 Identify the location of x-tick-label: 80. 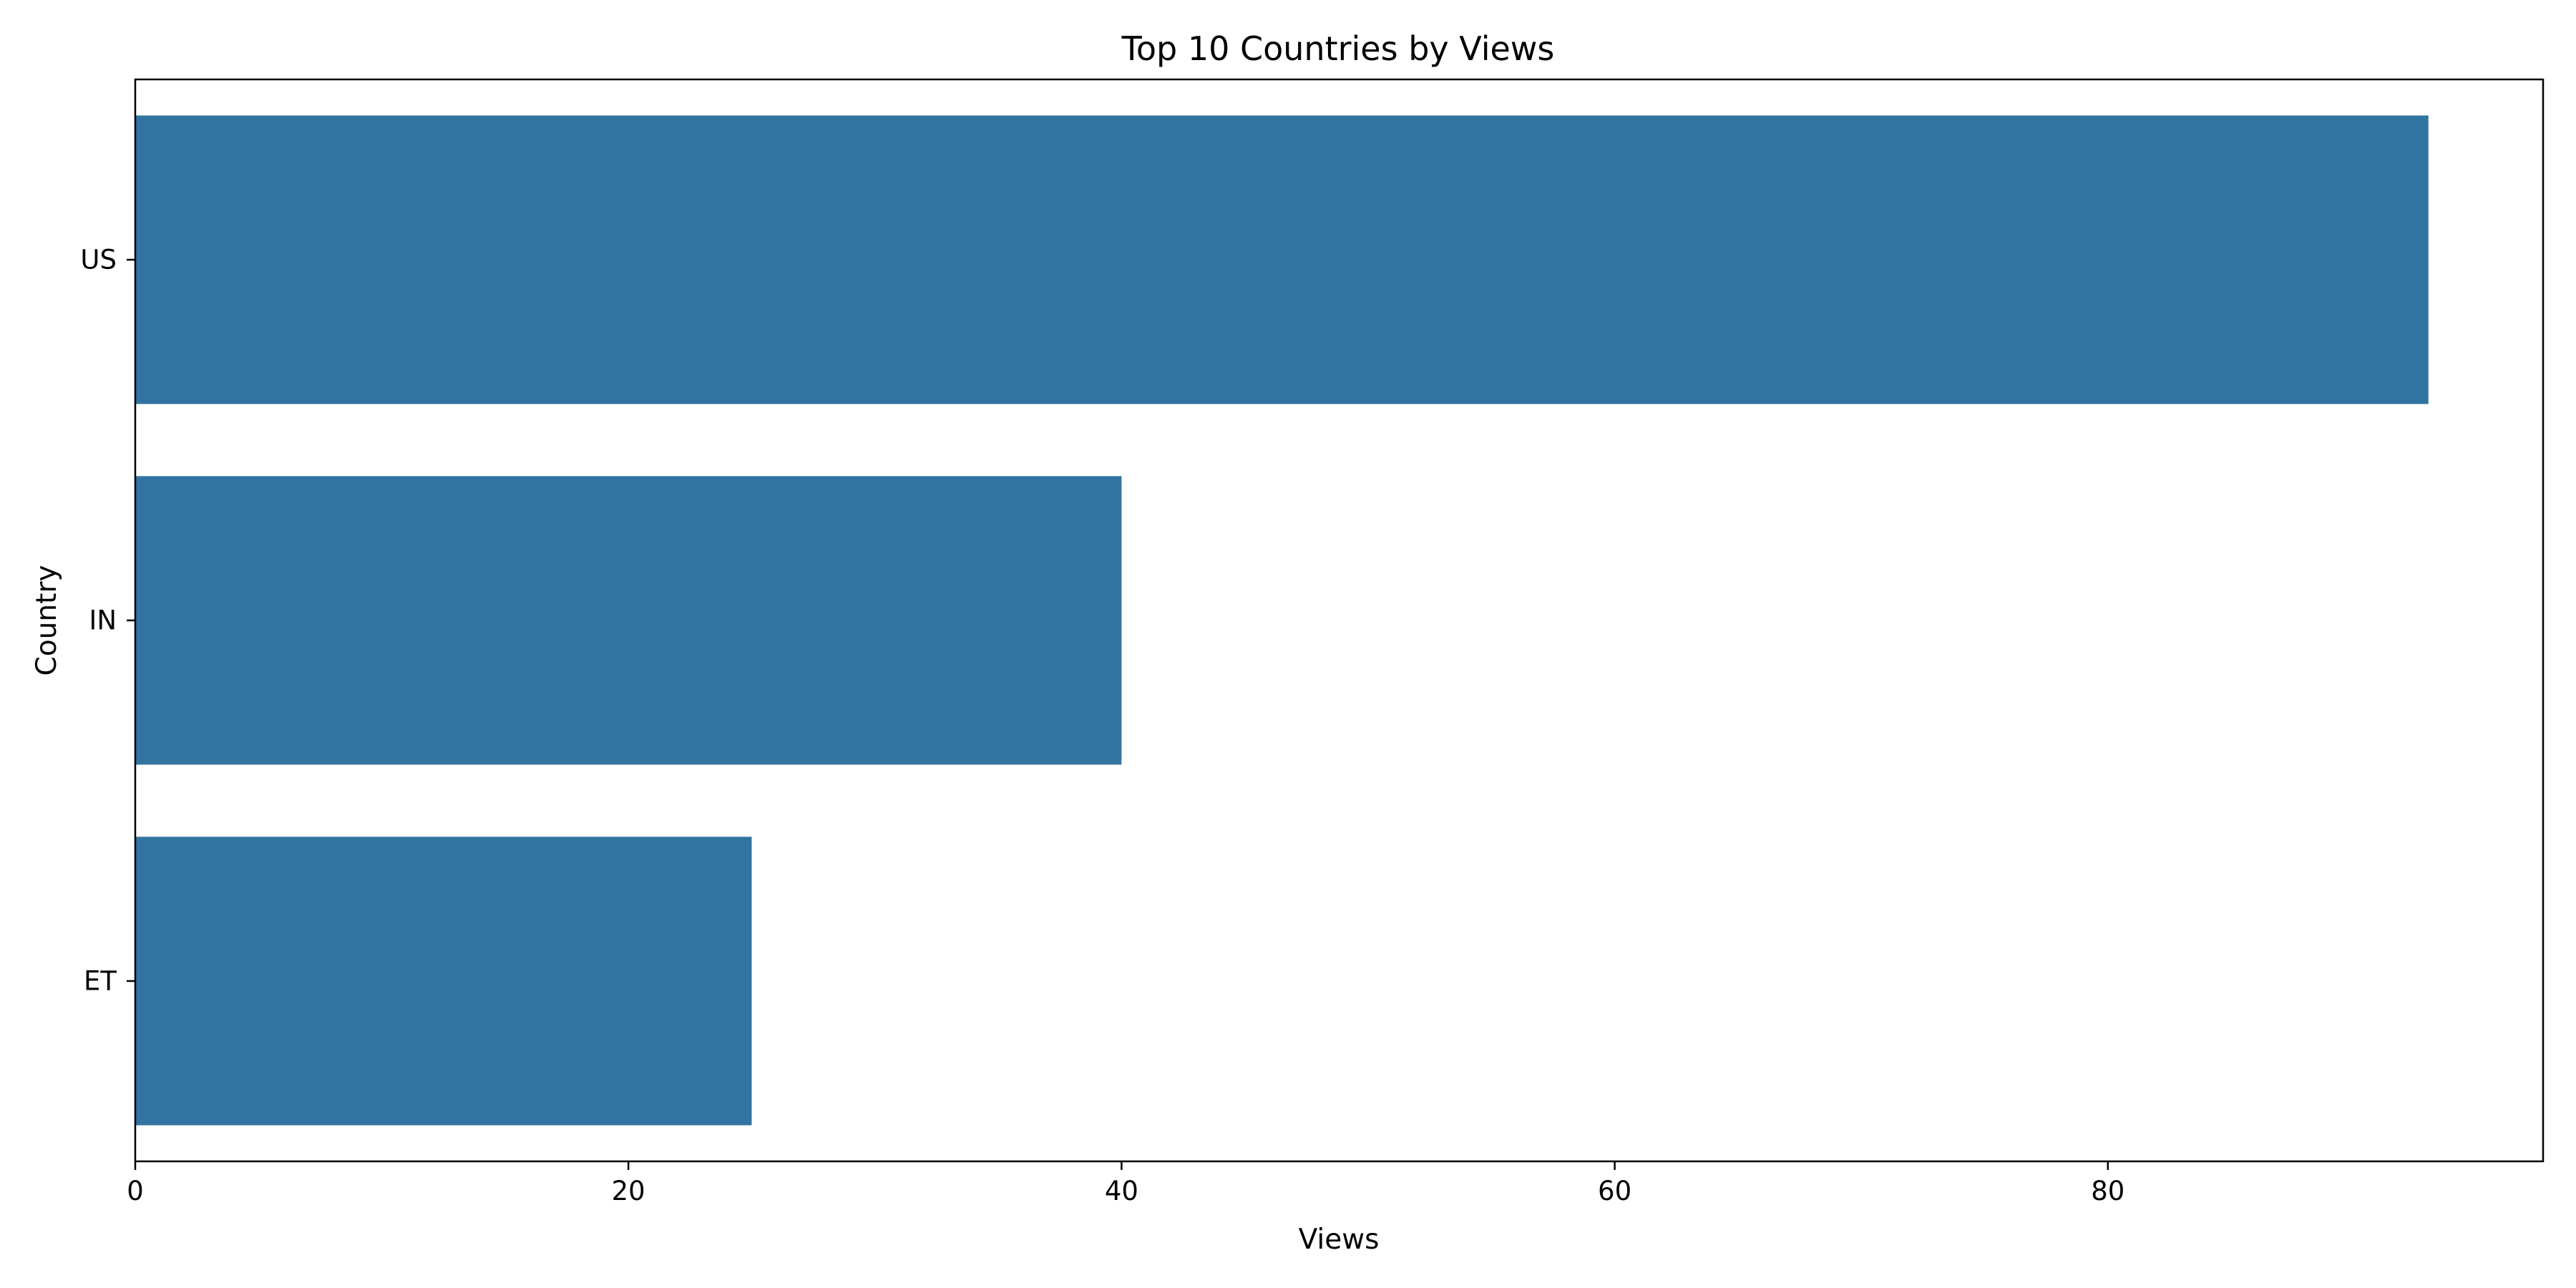
(2107, 1191).